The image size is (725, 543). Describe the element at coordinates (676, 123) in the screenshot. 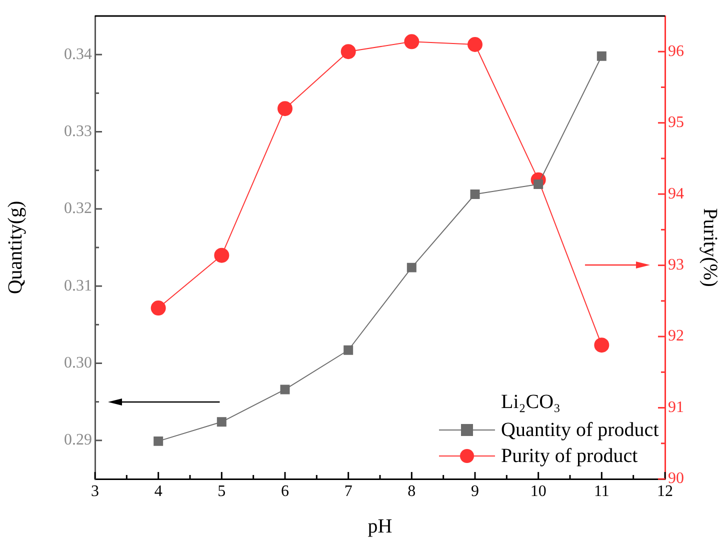

I see `y2-tick-label: 95` at that location.